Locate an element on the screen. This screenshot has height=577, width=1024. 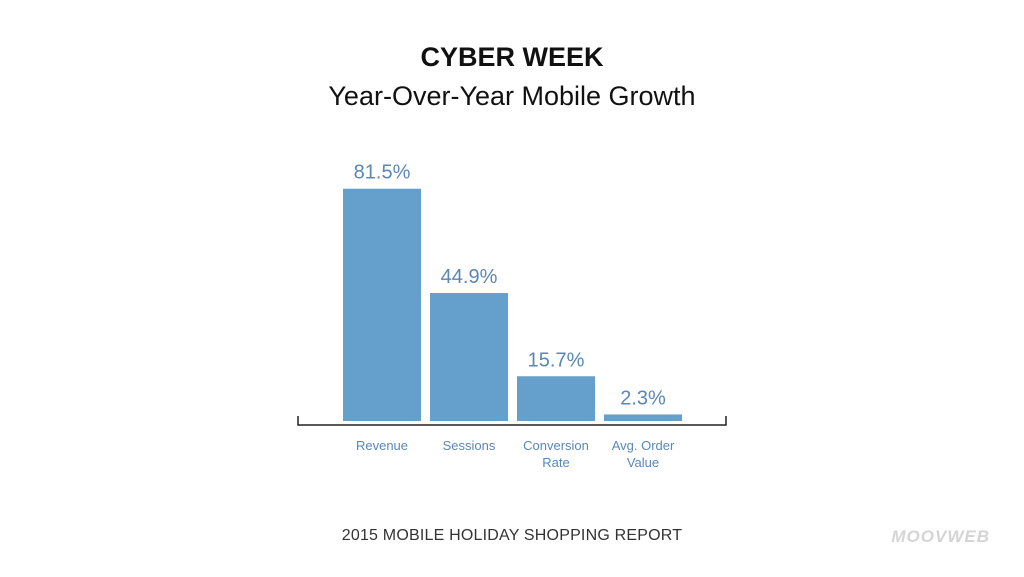
x-axis-baseline is located at coordinates (512, 421).